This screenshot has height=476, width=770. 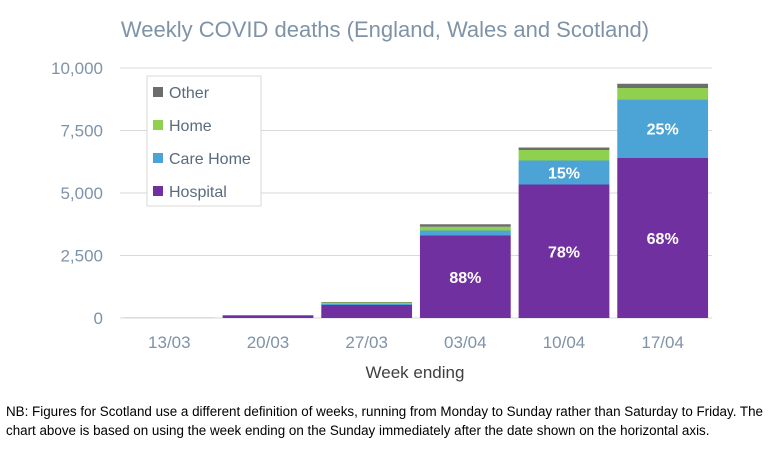 I want to click on y-tick-label: 5,000, so click(x=81, y=193).